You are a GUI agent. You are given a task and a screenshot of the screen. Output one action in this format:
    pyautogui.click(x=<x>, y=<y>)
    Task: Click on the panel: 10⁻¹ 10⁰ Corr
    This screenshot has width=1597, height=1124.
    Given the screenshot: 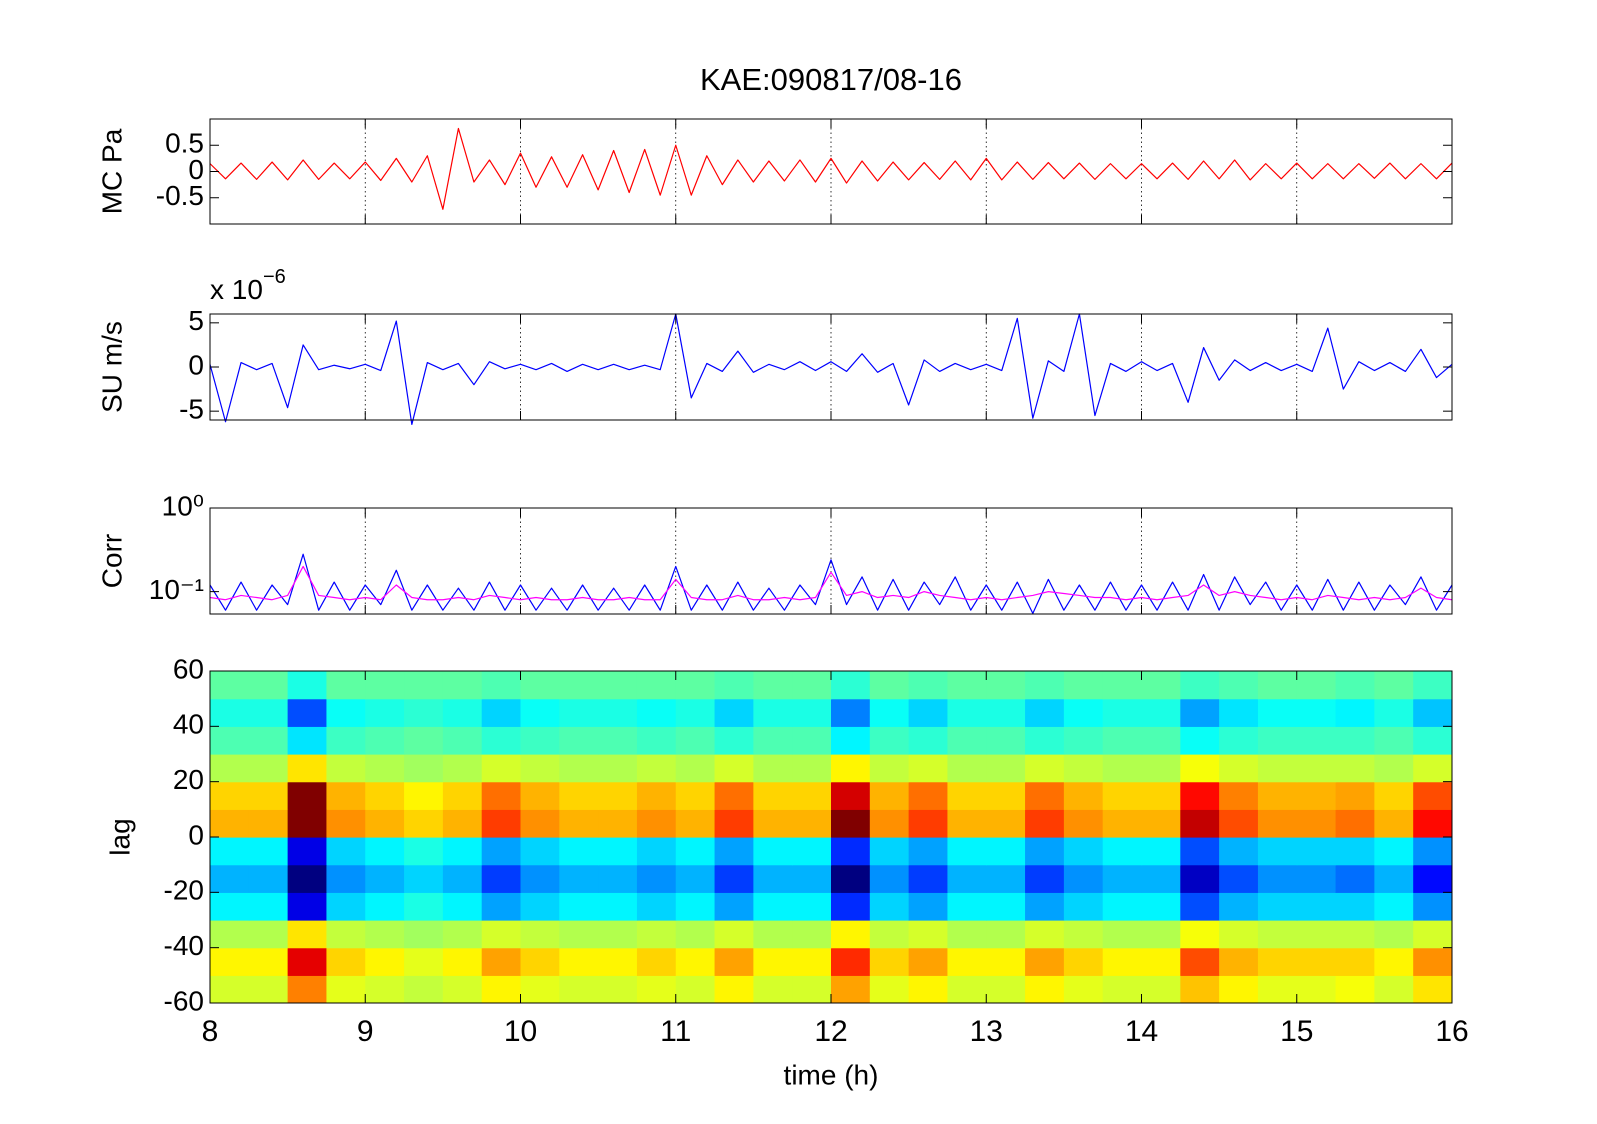 What is the action you would take?
    pyautogui.click(x=774, y=552)
    